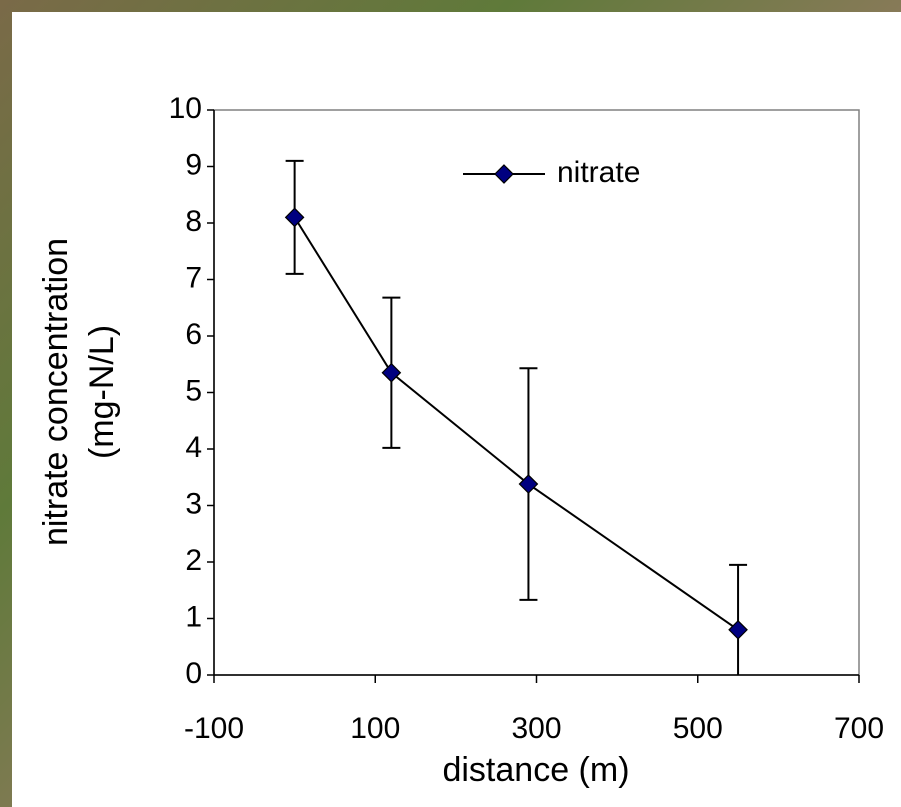  What do you see at coordinates (193, 447) in the screenshot?
I see `y-tick-label: 4` at bounding box center [193, 447].